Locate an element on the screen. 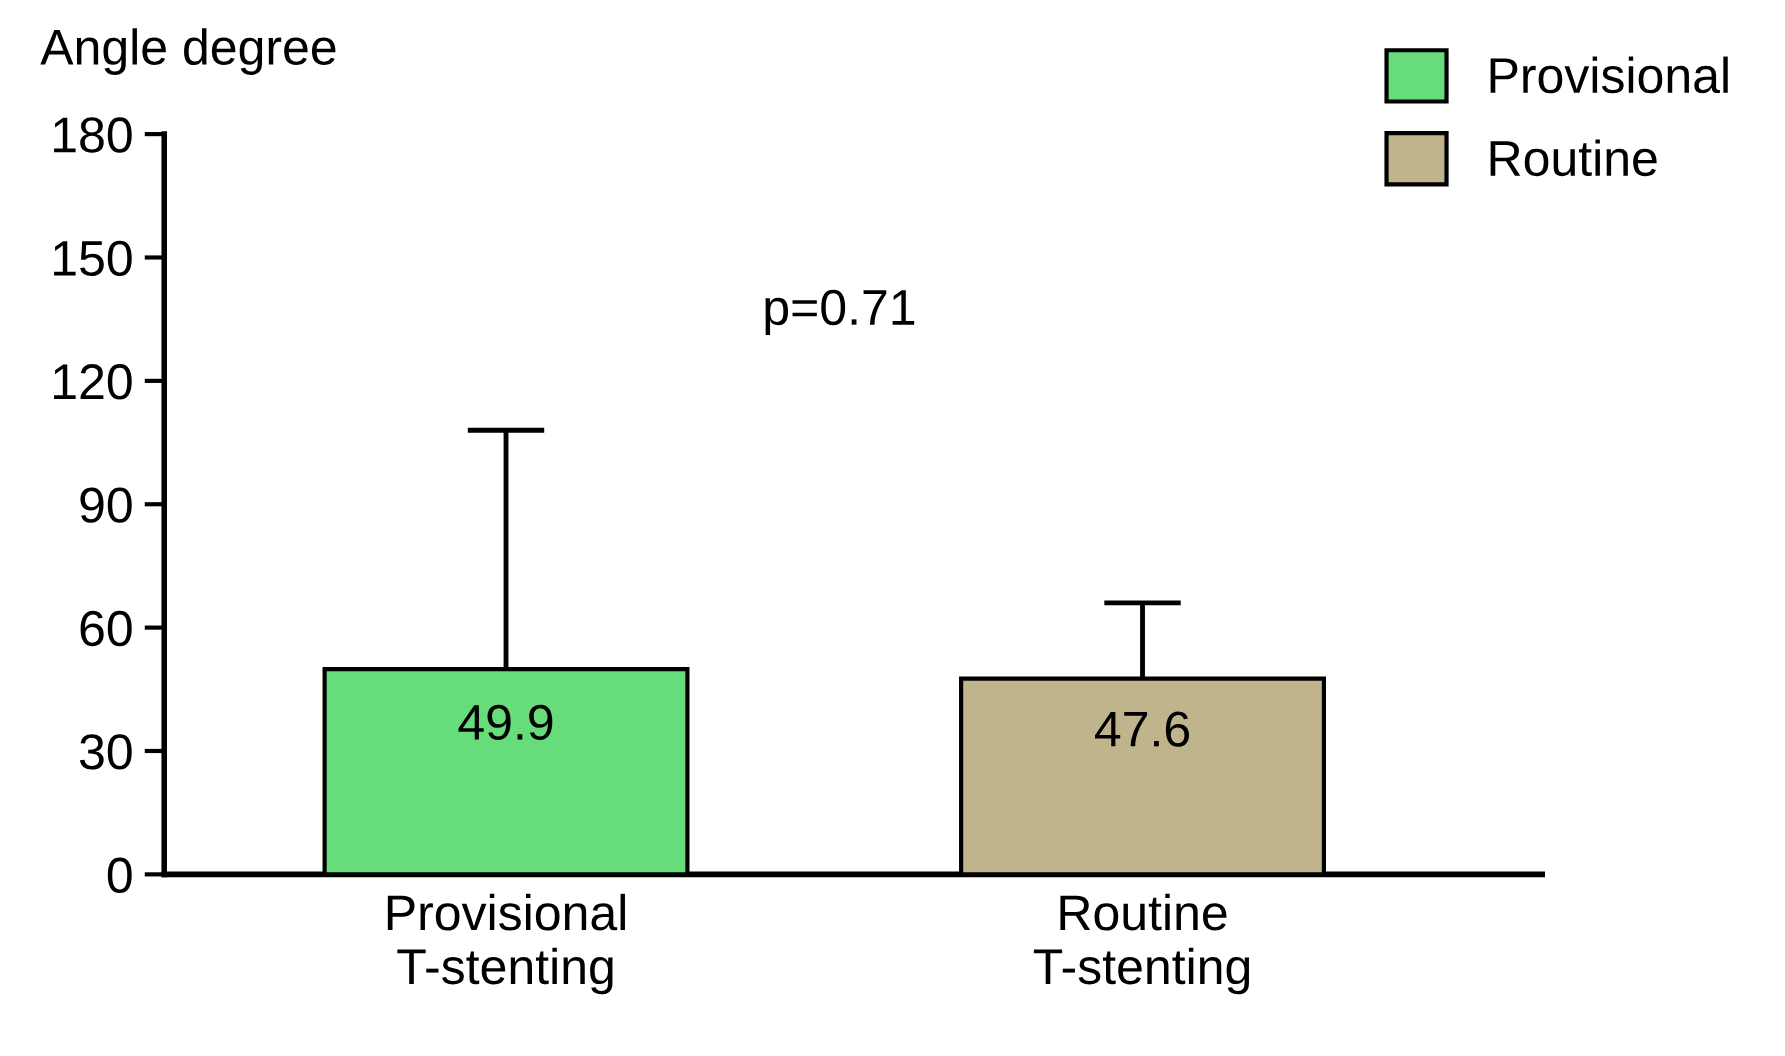 The width and height of the screenshot is (1785, 1056). data-label: 49.9 is located at coordinates (505, 722).